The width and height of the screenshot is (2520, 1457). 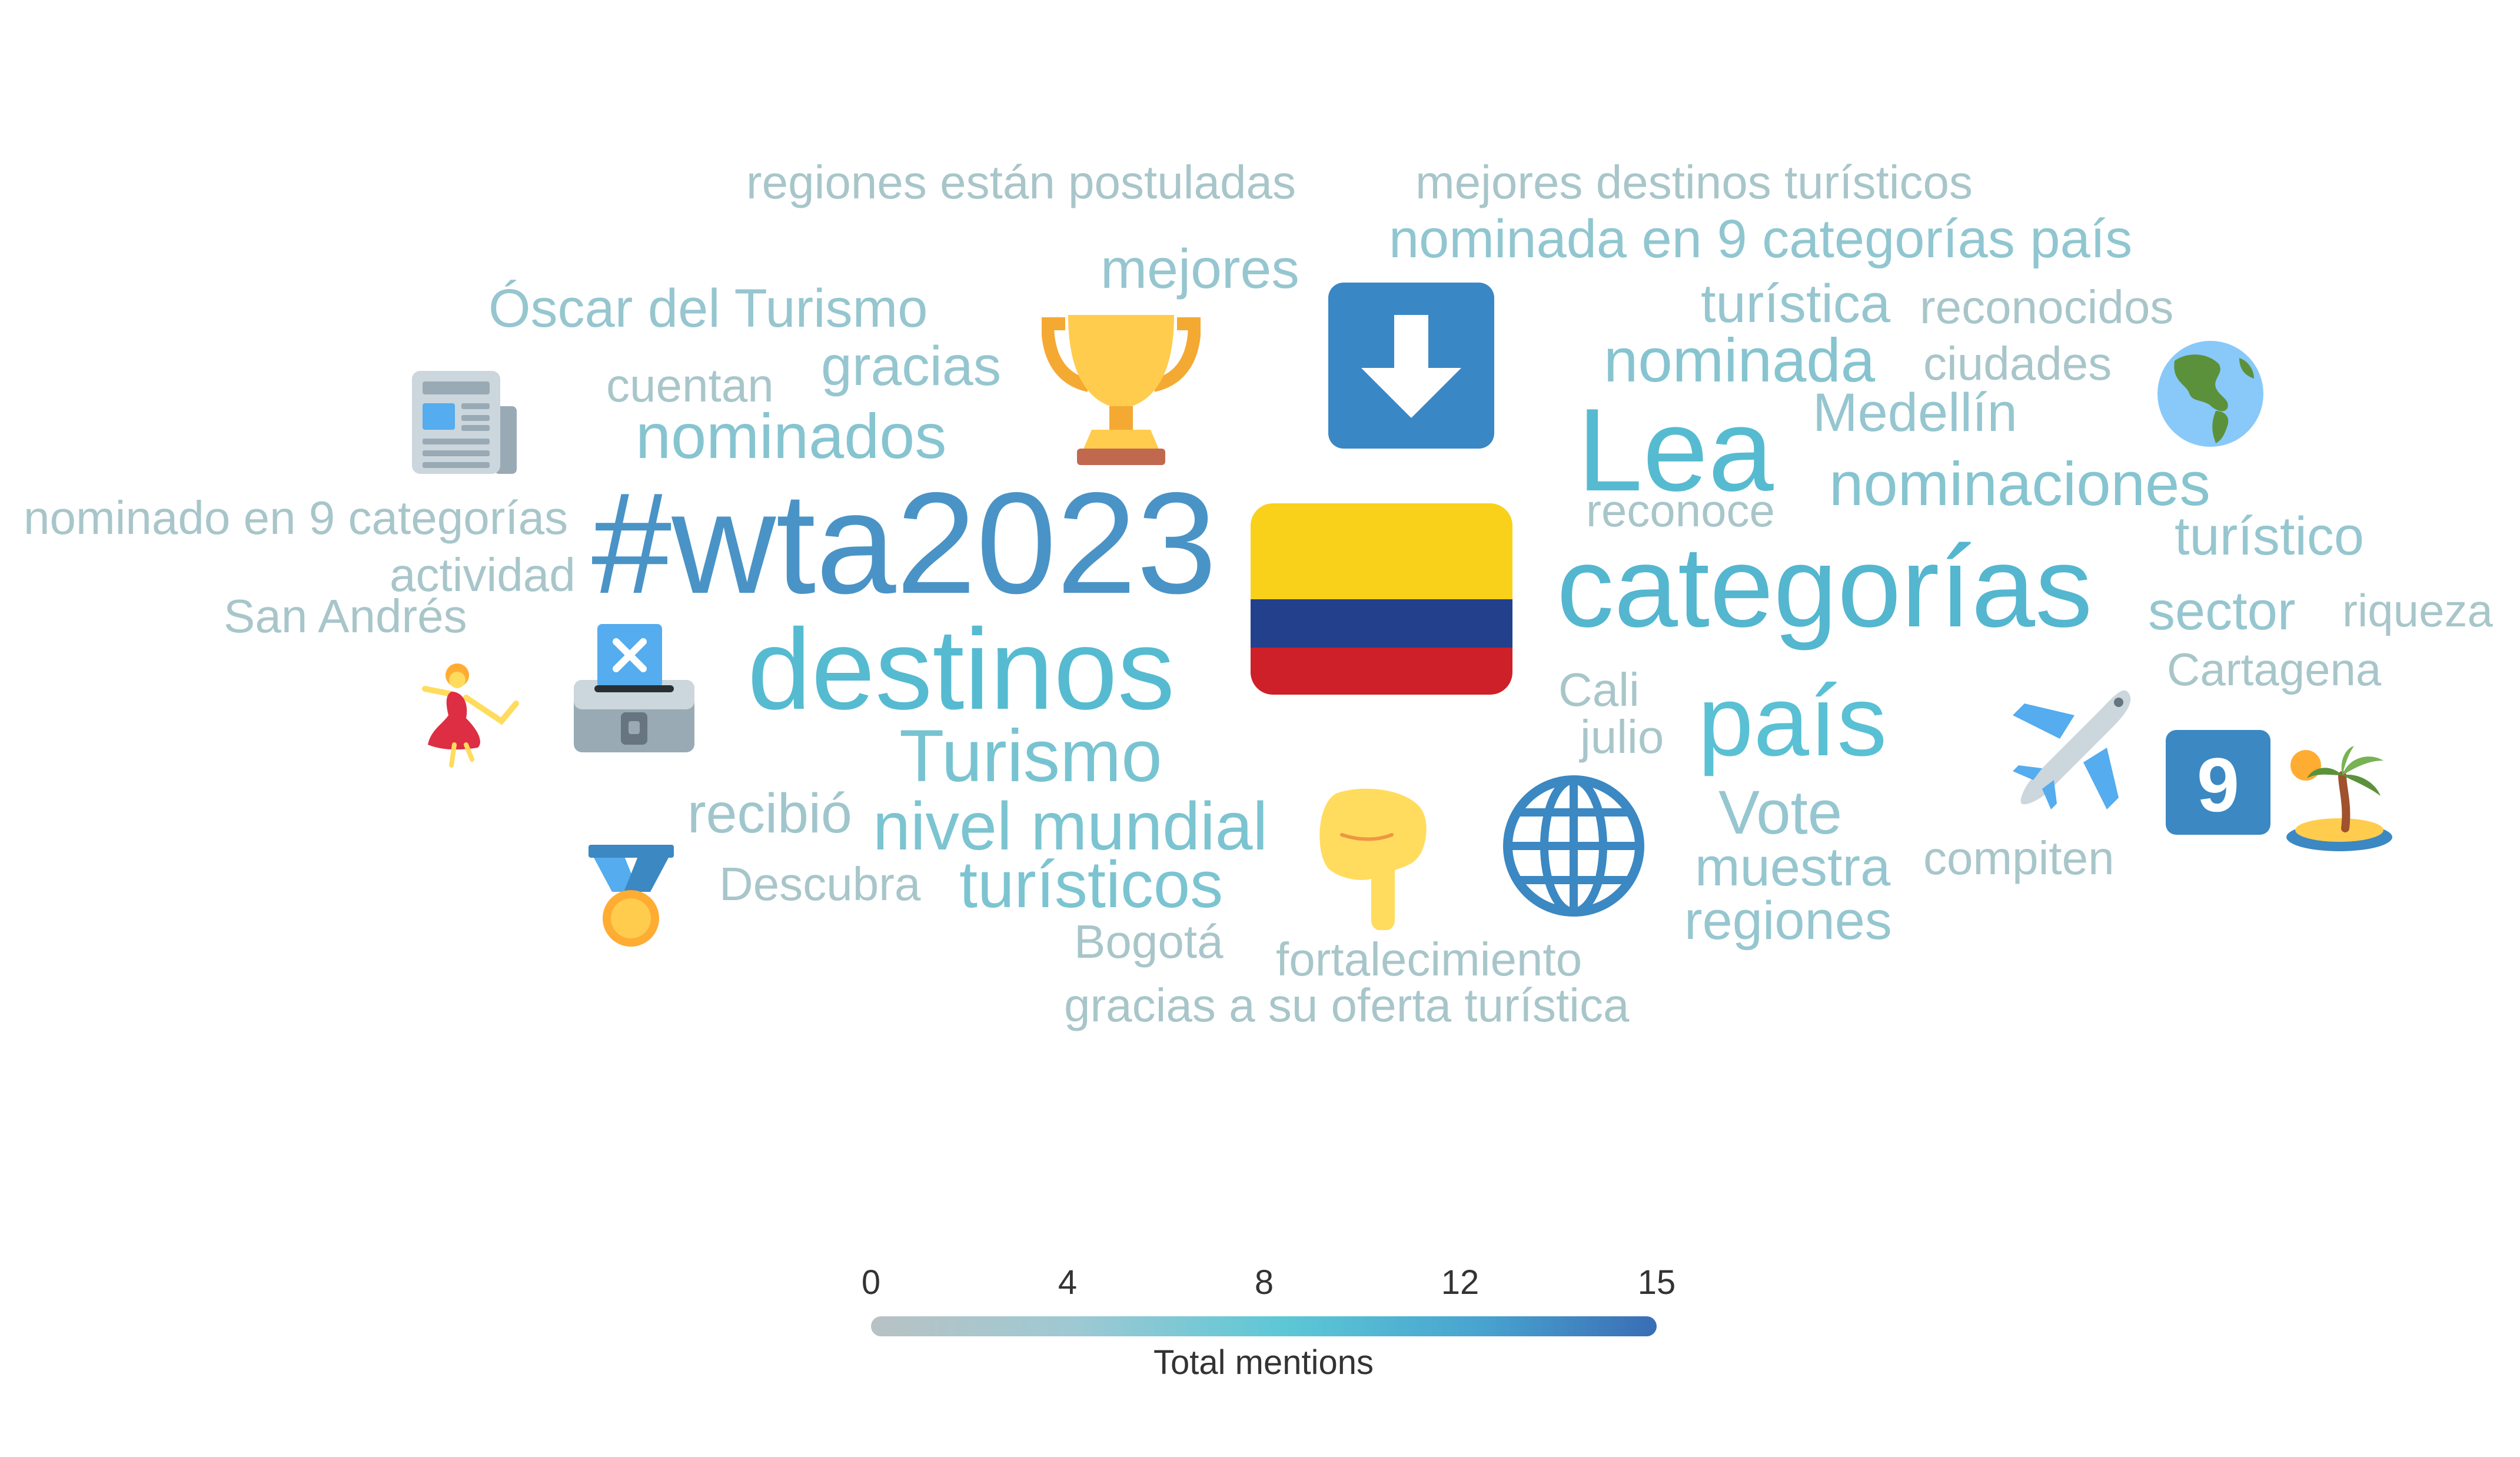 What do you see at coordinates (2072, 749) in the screenshot?
I see `airplane-icon` at bounding box center [2072, 749].